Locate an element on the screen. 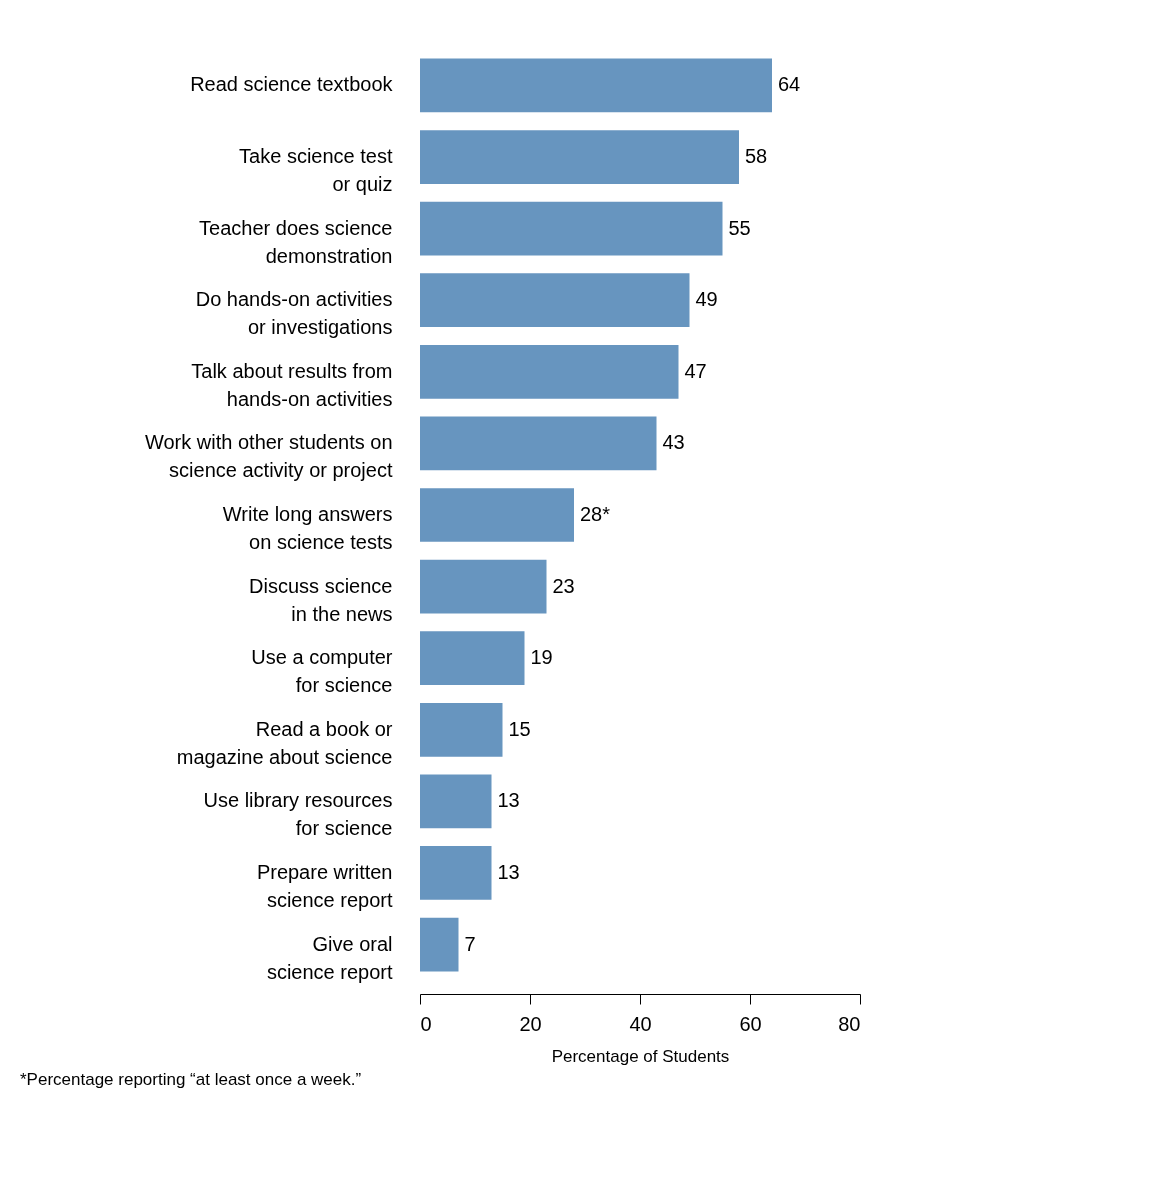 Image resolution: width=1152 pixels, height=1199 pixels. data-label: 15 is located at coordinates (519, 728).